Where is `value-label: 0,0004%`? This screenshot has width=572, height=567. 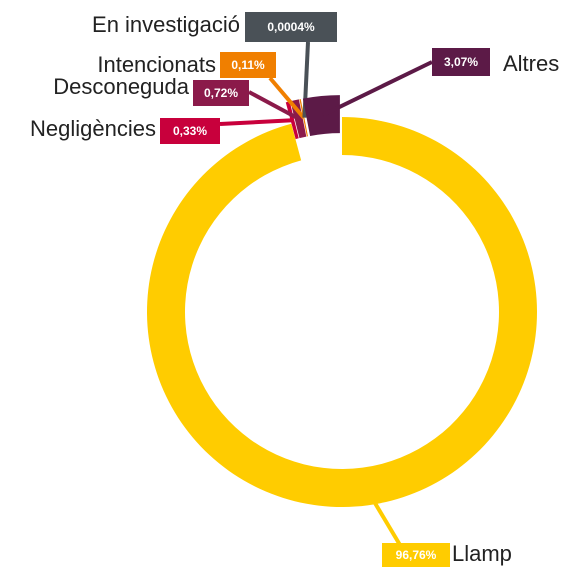
value-label: 0,0004% is located at coordinates (291, 27).